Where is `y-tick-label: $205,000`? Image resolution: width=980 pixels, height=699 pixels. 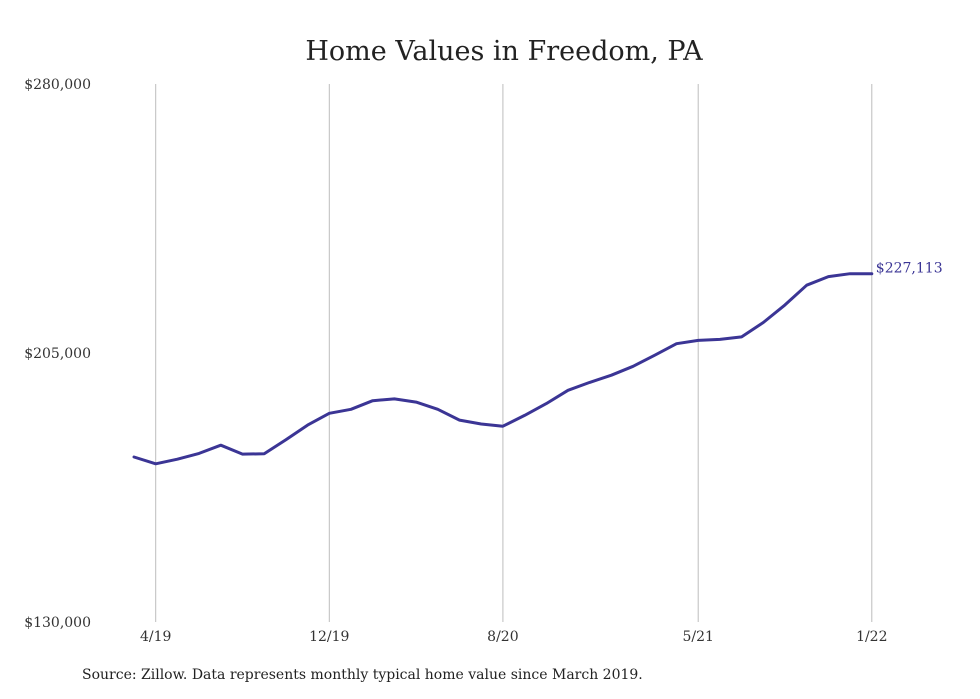
y-tick-label: $205,000 is located at coordinates (57, 354).